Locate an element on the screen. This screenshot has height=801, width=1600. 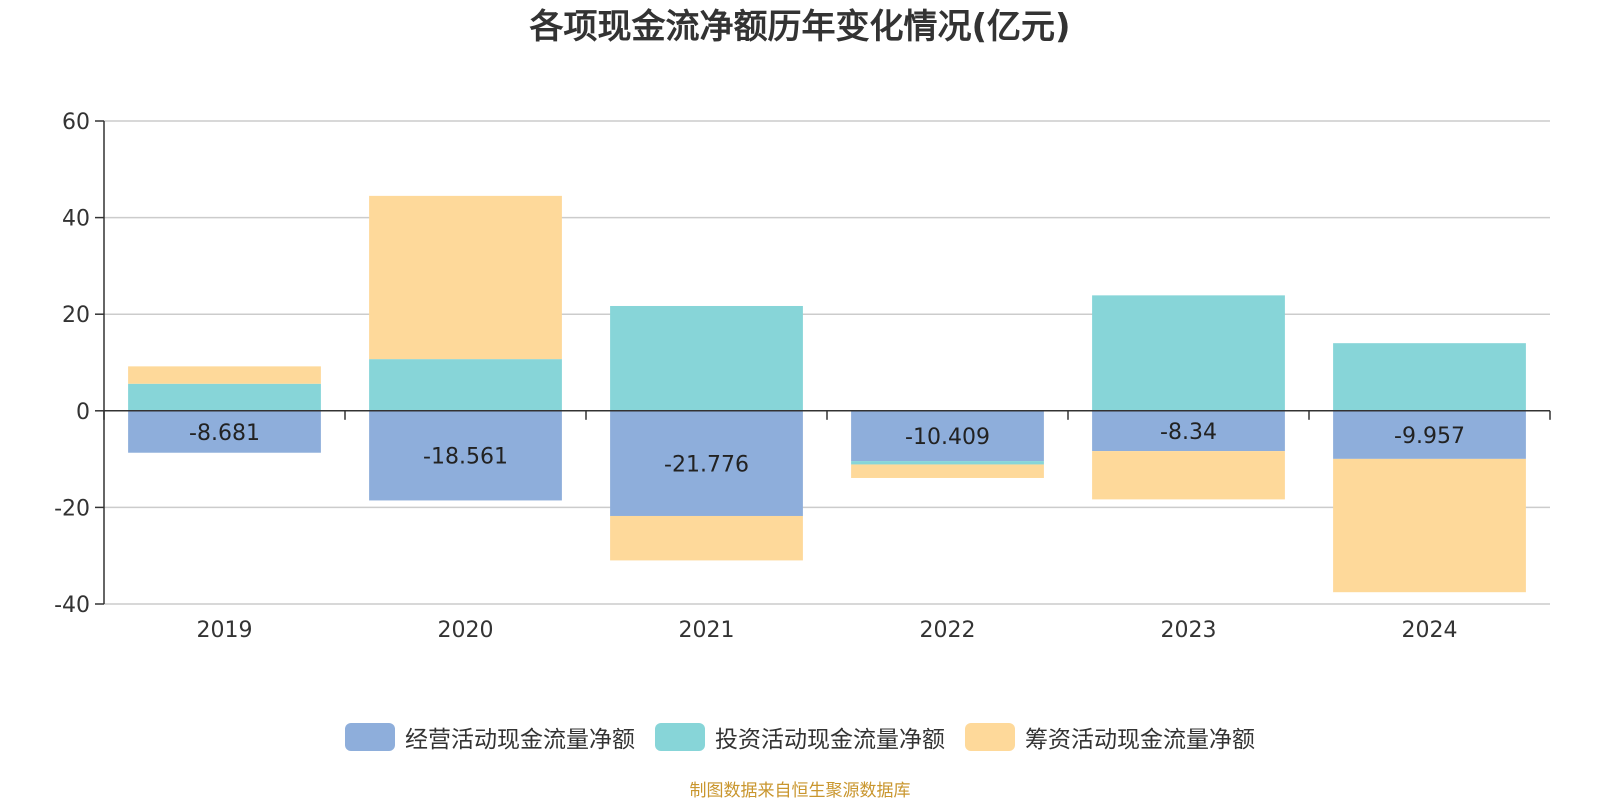
x-tick-label: 2019 is located at coordinates (225, 630).